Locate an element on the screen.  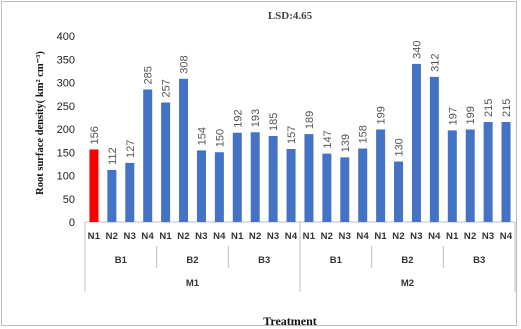
bar-data-label: 189 is located at coordinates (310, 120).